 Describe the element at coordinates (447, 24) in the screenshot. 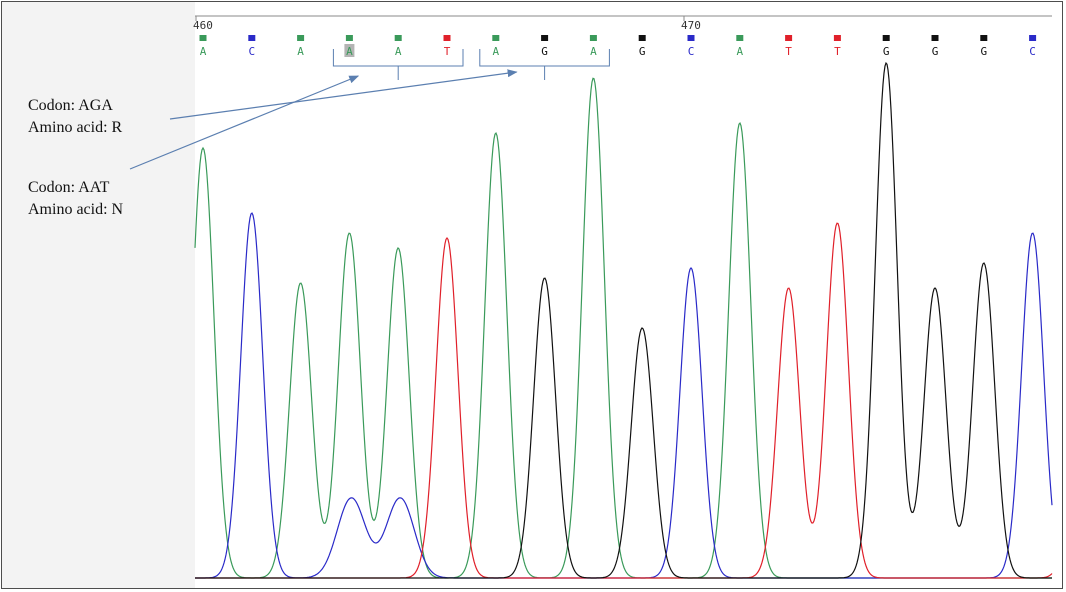

I see `position-ticks: 460 470` at that location.